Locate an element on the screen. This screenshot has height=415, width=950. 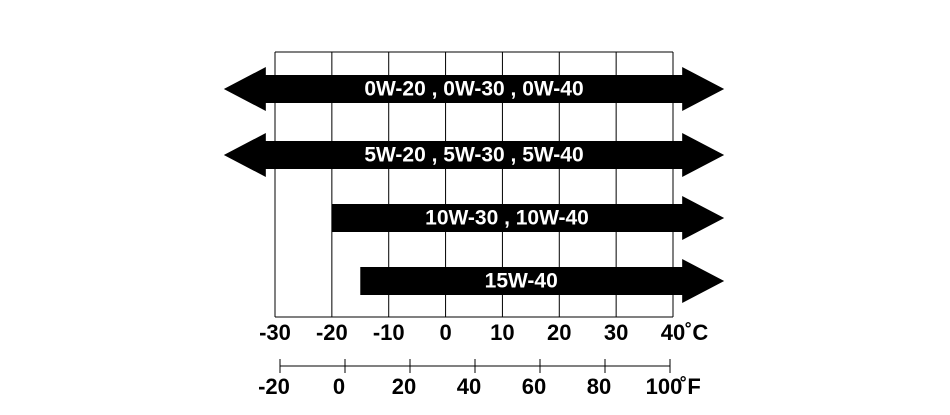
x2-unit: ˚F is located at coordinates (690, 386).